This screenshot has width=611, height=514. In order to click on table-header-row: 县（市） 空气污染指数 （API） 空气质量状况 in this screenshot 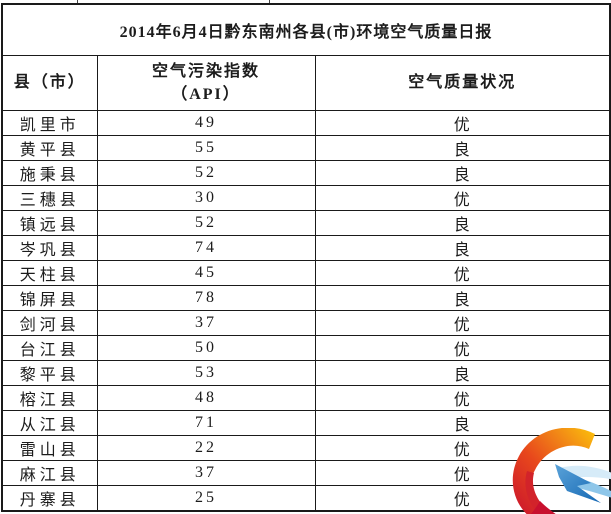, I will do `click(306, 83)`.